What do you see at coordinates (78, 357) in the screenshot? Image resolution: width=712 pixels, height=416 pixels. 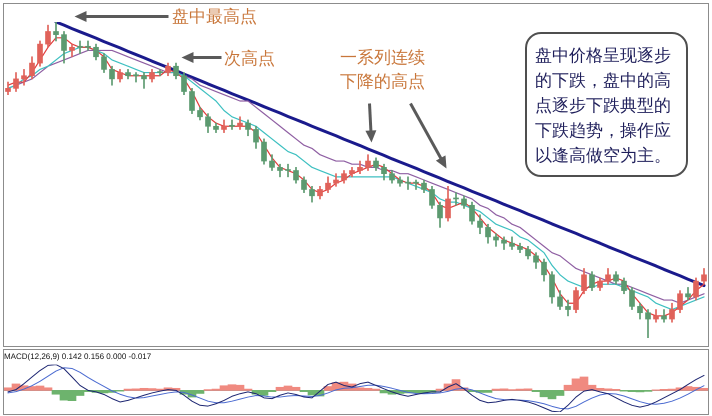 I see `chart-title: MACD(12,26,9) 0.142 0.156 0.000 -0.017` at bounding box center [78, 357].